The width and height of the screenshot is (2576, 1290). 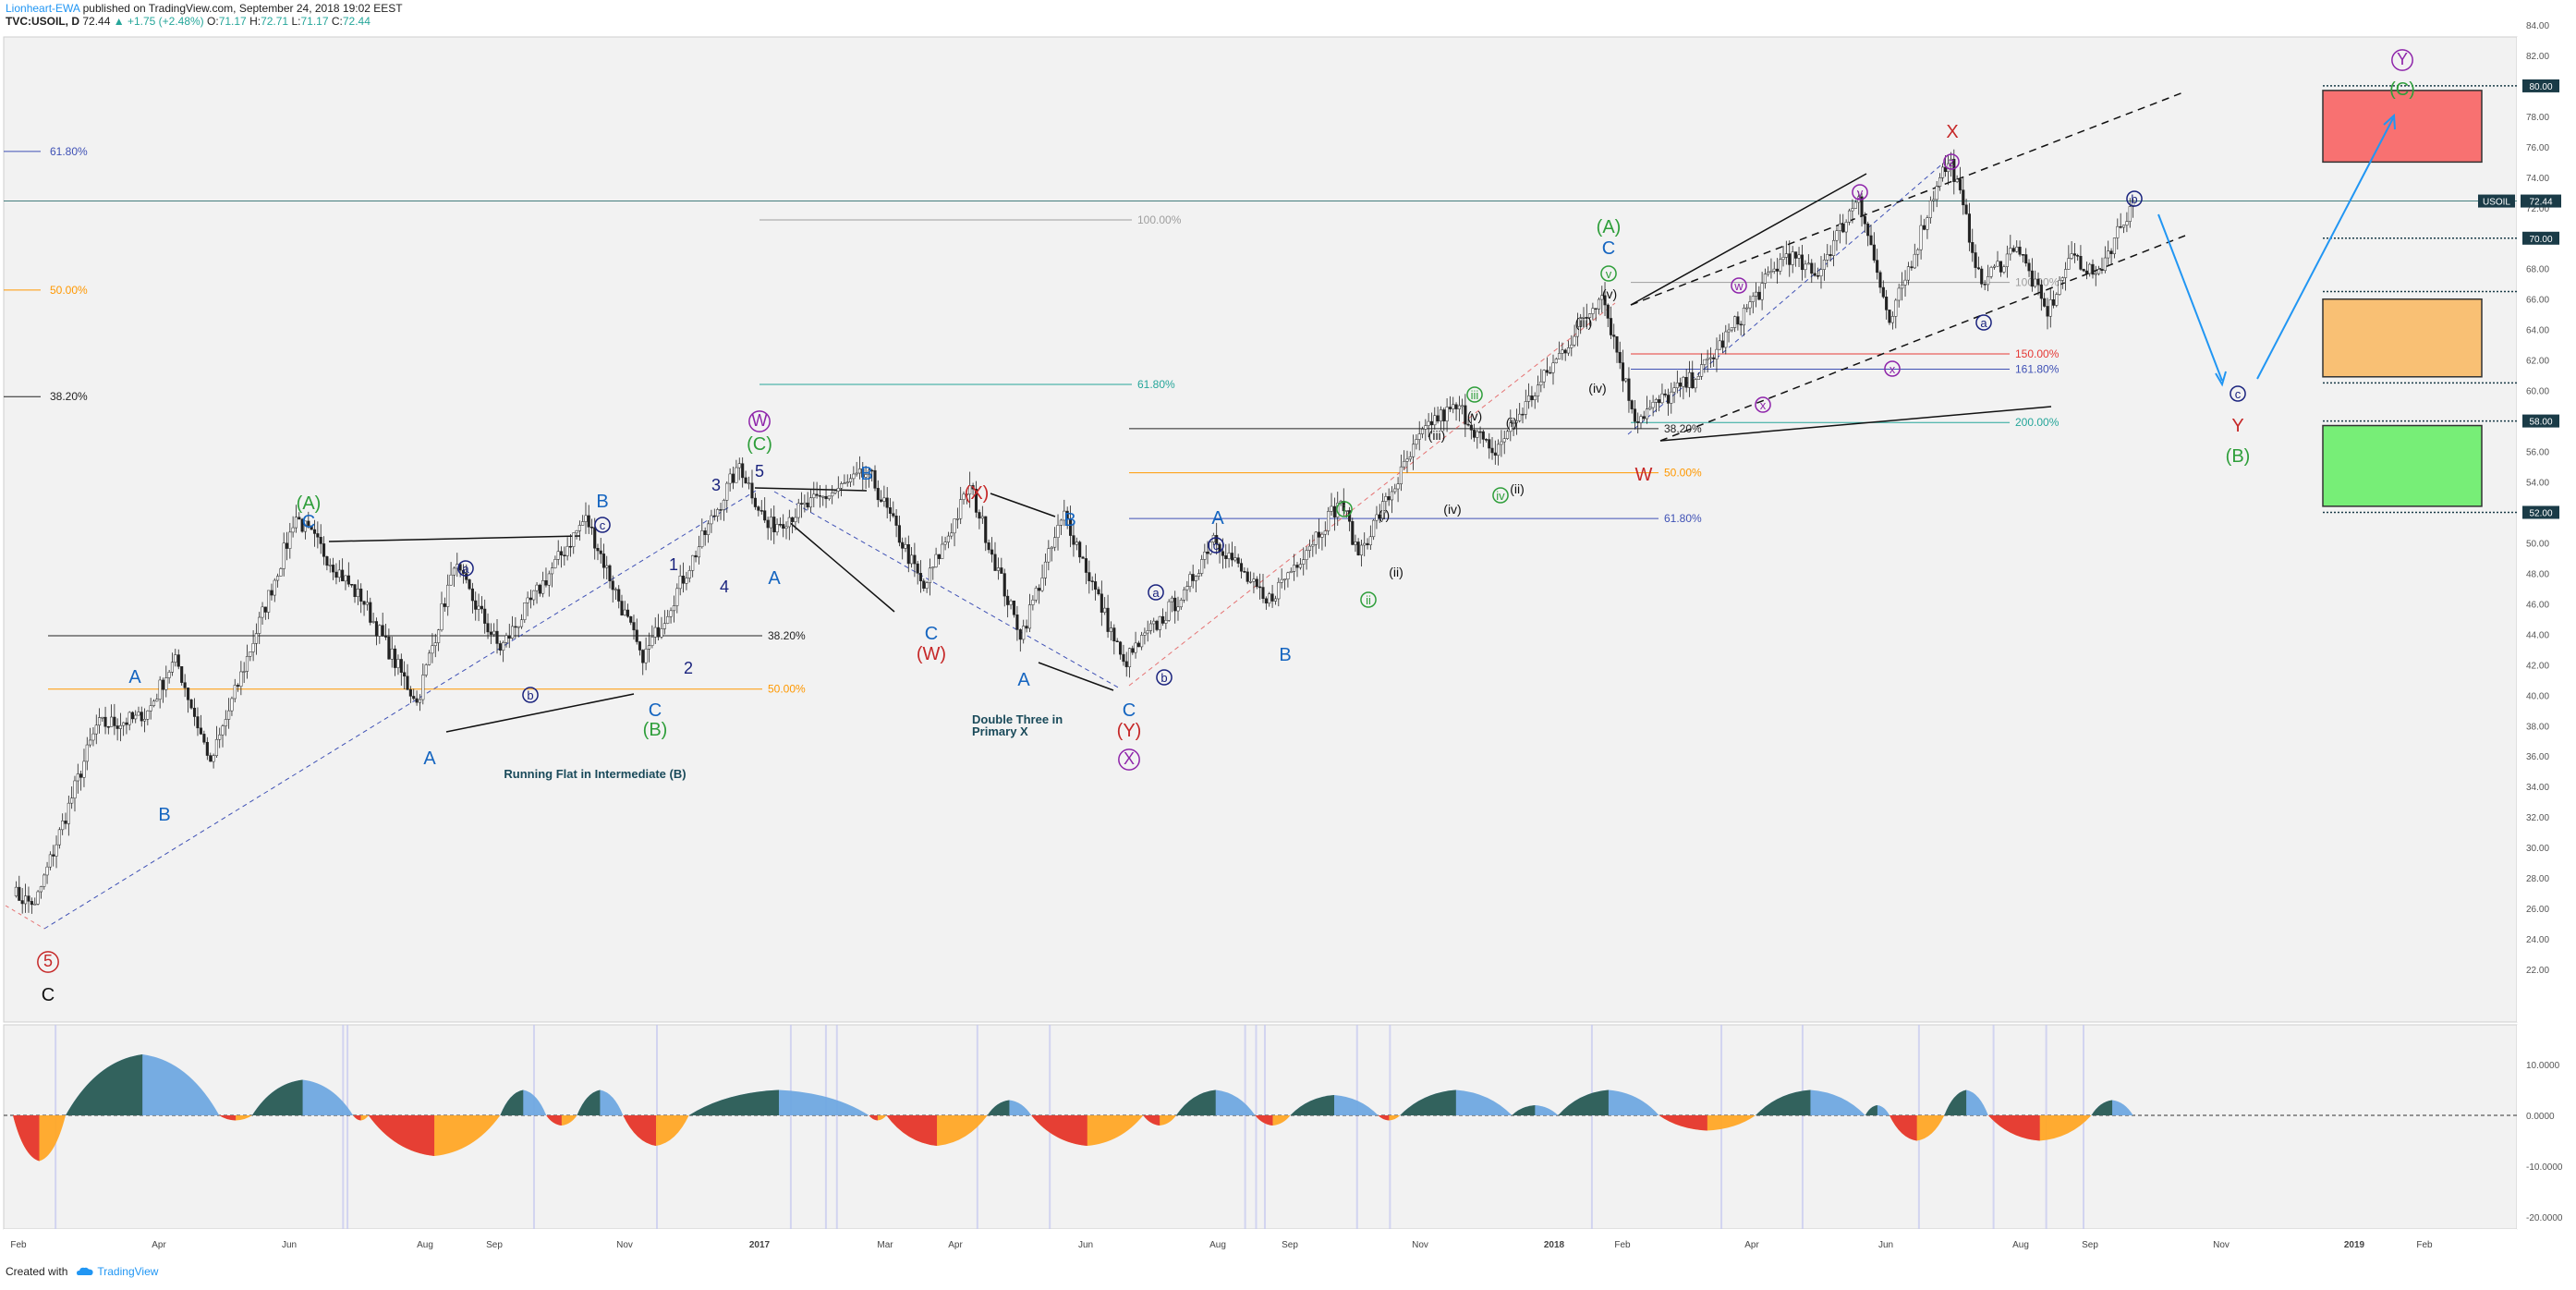 I want to click on time-tick-label: Sep, so click(x=1290, y=1245).